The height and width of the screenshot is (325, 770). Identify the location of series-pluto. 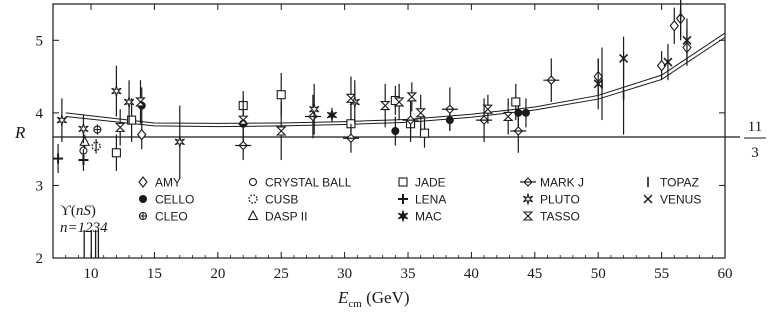
(208, 122).